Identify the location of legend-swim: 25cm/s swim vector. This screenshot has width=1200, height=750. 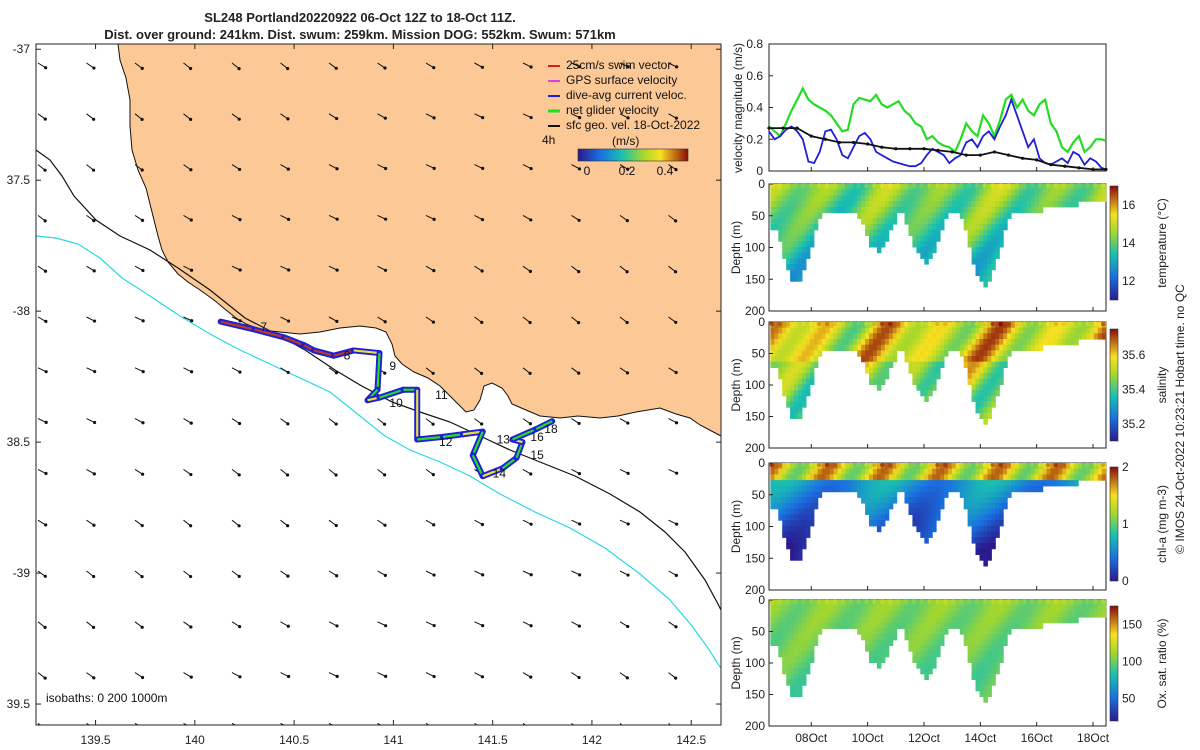
(618, 65).